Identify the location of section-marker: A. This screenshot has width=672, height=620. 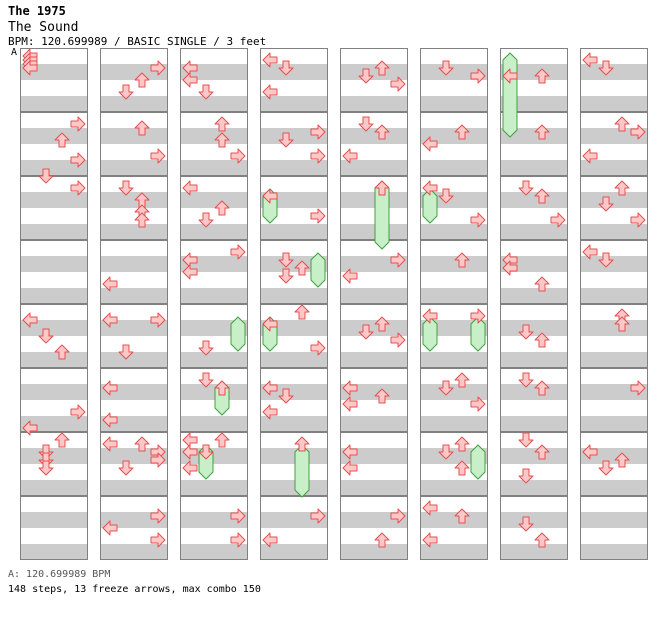
(14, 52).